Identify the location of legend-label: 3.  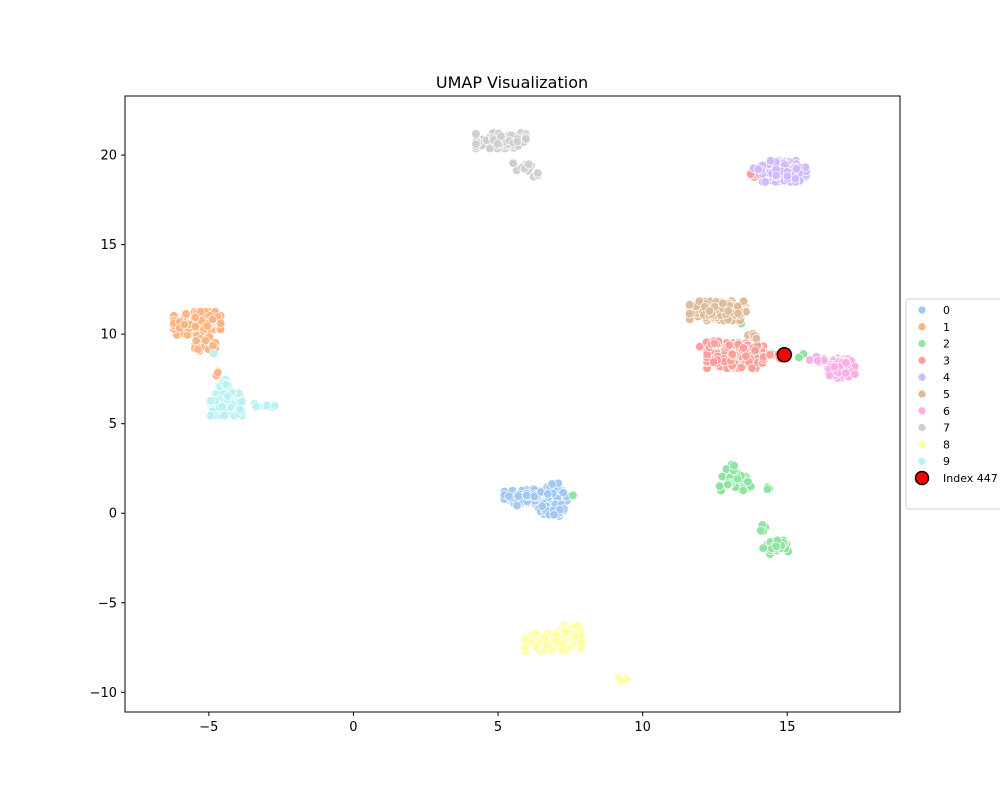
(946, 360).